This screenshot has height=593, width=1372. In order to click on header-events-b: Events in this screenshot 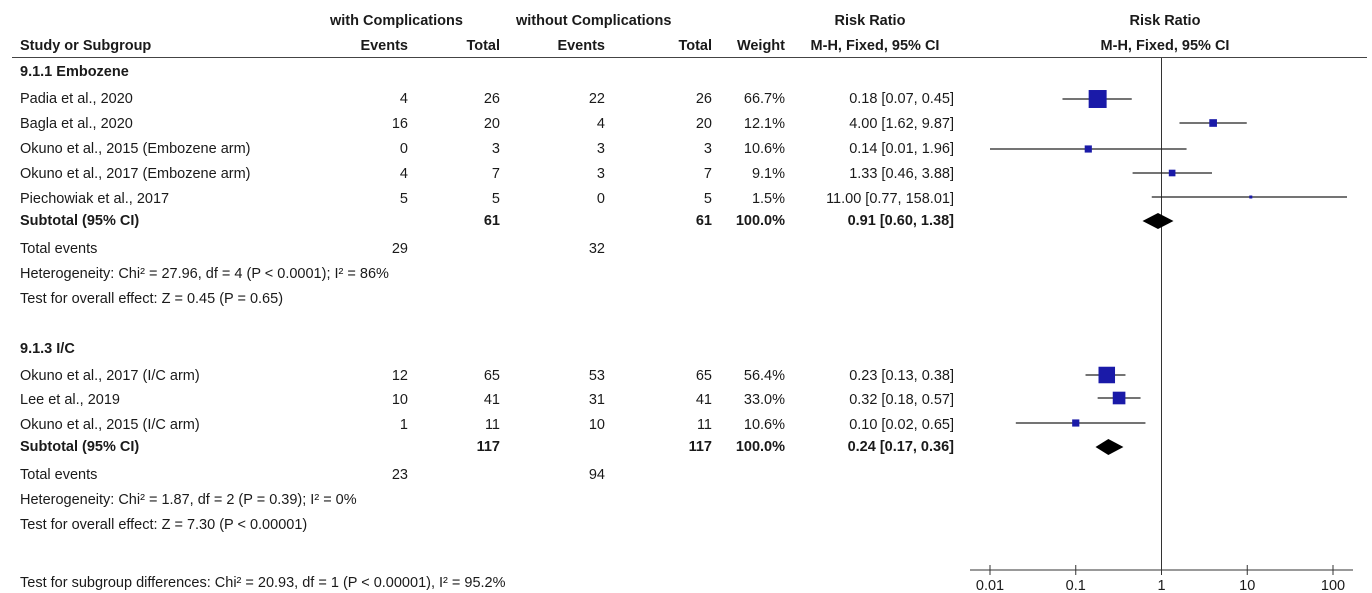, I will do `click(581, 46)`.